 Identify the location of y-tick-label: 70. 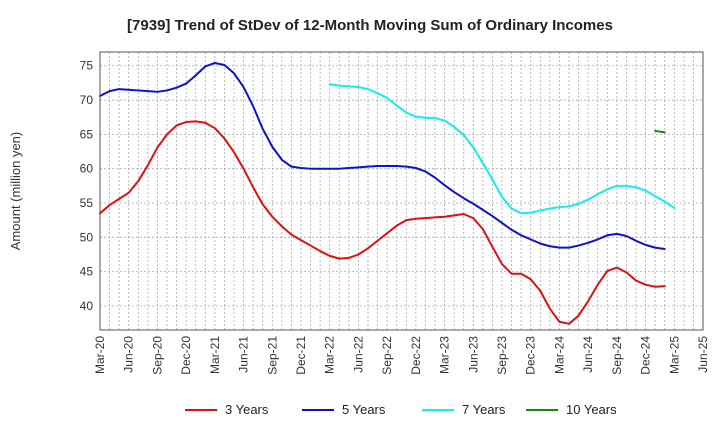
(87, 100).